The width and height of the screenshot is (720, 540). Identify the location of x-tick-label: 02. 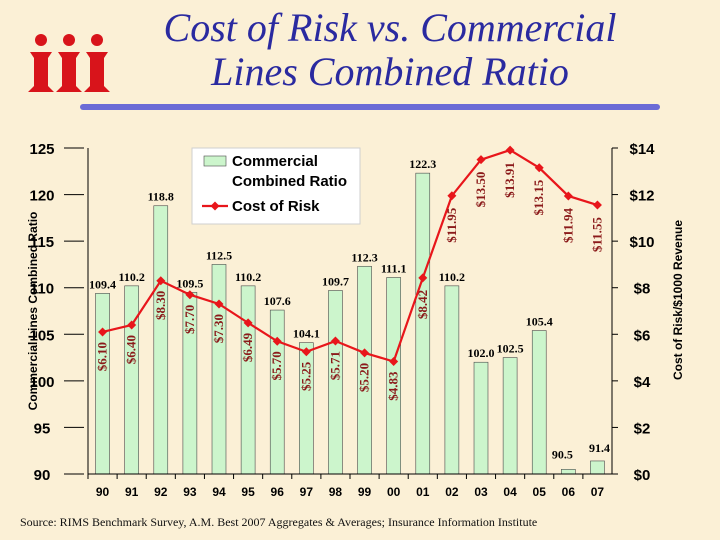
(452, 492).